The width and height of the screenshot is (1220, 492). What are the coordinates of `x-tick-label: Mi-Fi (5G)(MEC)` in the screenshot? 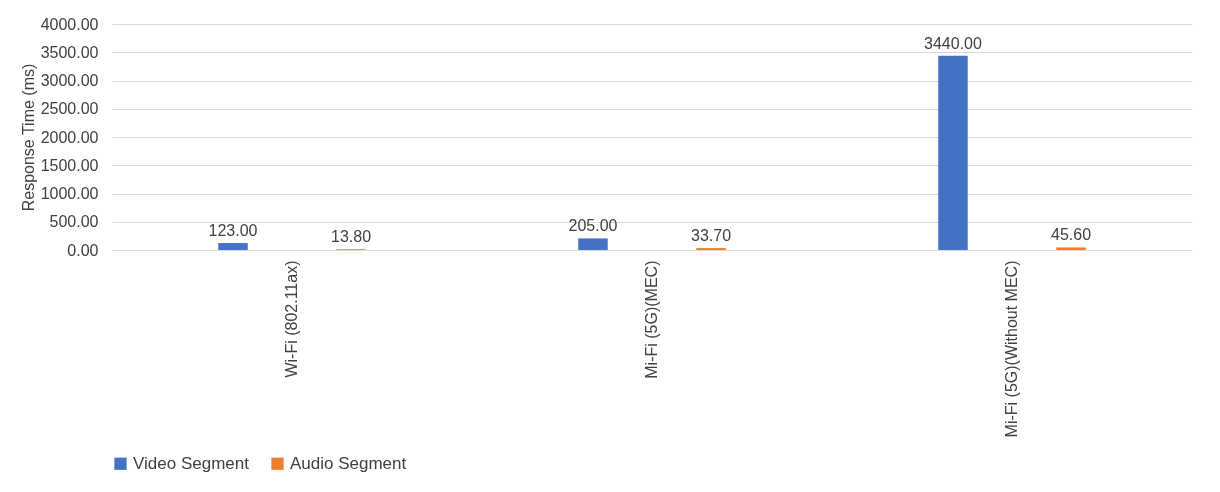 It's located at (651, 319).